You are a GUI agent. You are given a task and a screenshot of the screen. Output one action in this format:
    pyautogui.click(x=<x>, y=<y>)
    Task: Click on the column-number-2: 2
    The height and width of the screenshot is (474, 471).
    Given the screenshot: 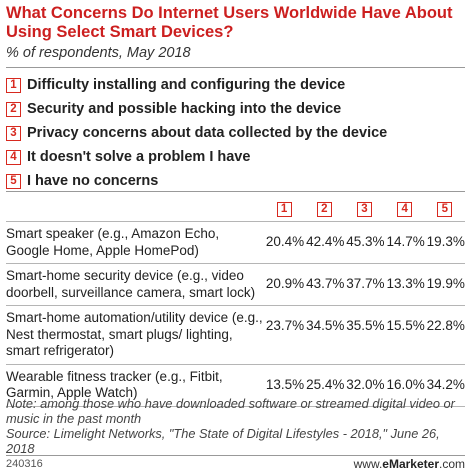 What is the action you would take?
    pyautogui.click(x=324, y=209)
    